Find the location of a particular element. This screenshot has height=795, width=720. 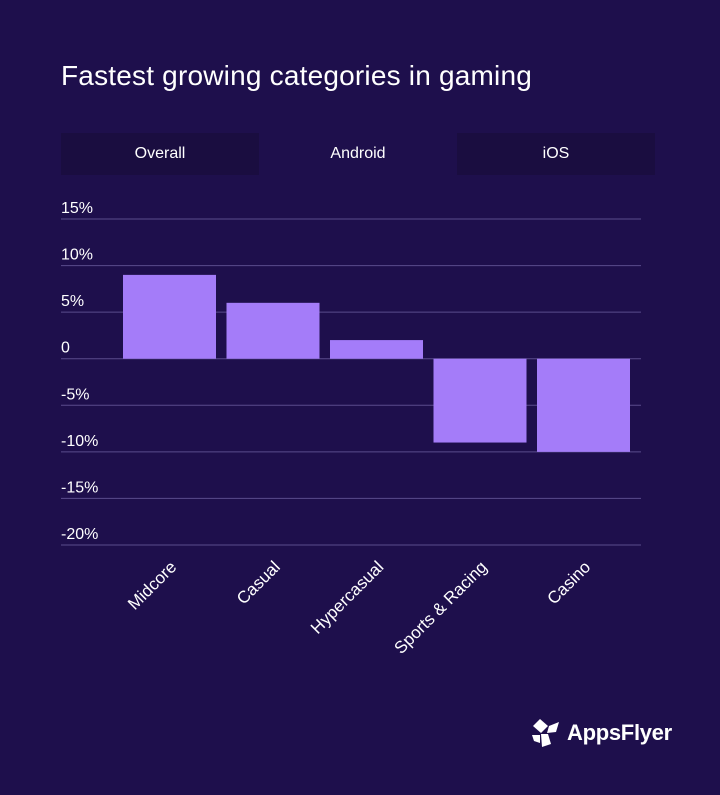

tab-android: Android is located at coordinates (358, 153).